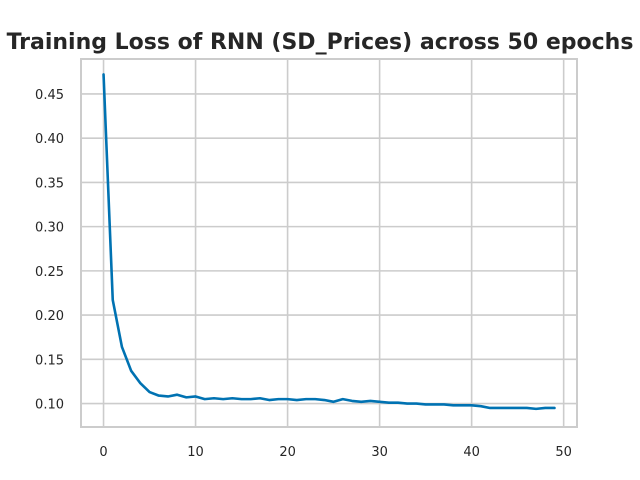  What do you see at coordinates (379, 452) in the screenshot?
I see `x-tick-label: 30` at bounding box center [379, 452].